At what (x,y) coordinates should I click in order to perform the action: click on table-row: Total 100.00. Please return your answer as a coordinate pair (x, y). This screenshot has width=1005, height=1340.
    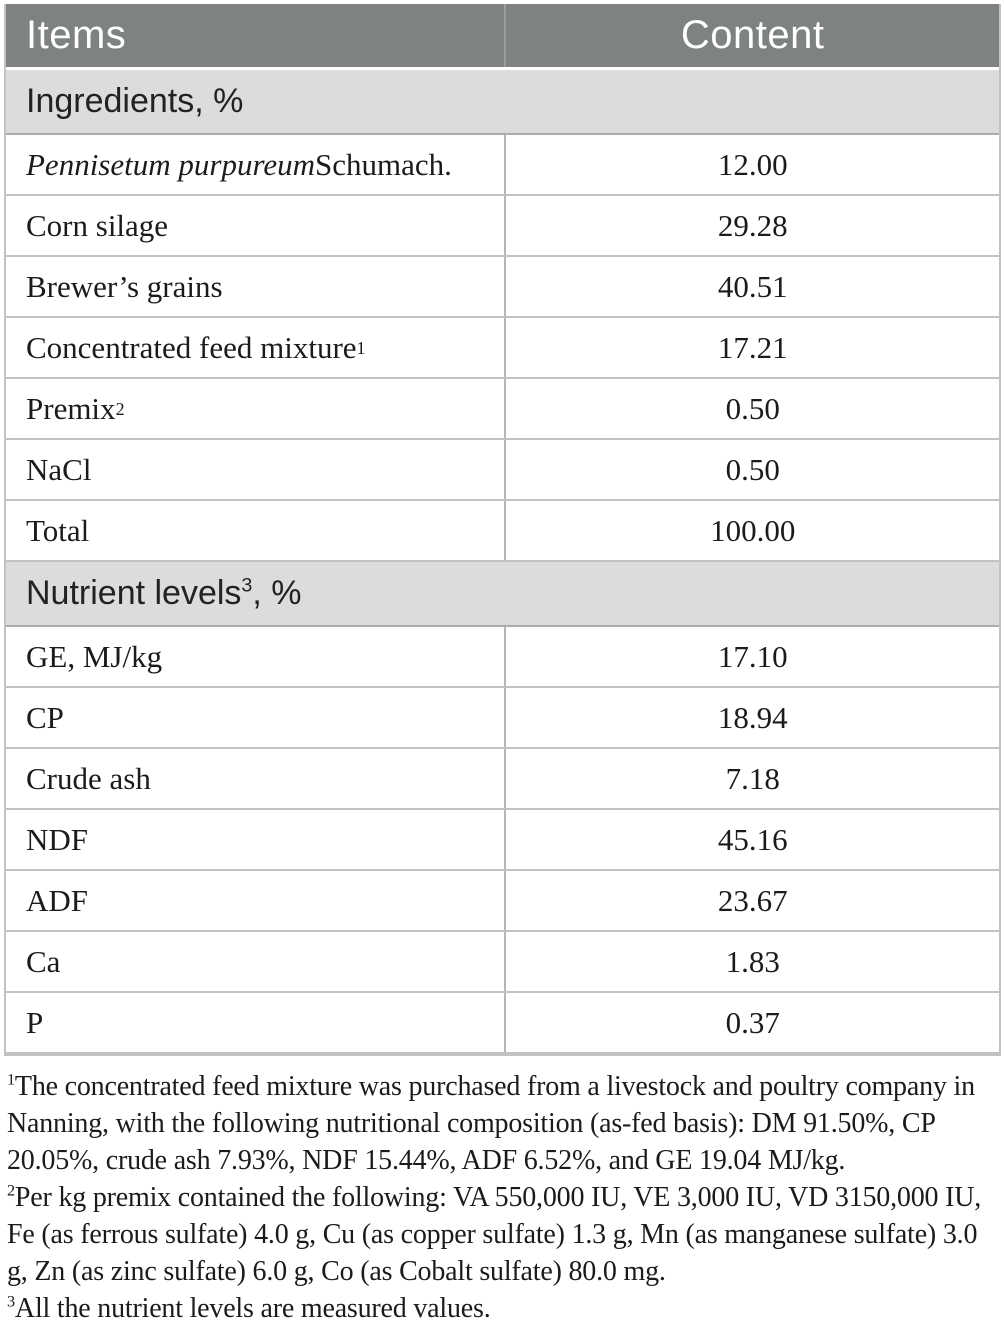
    Looking at the image, I should click on (502, 531).